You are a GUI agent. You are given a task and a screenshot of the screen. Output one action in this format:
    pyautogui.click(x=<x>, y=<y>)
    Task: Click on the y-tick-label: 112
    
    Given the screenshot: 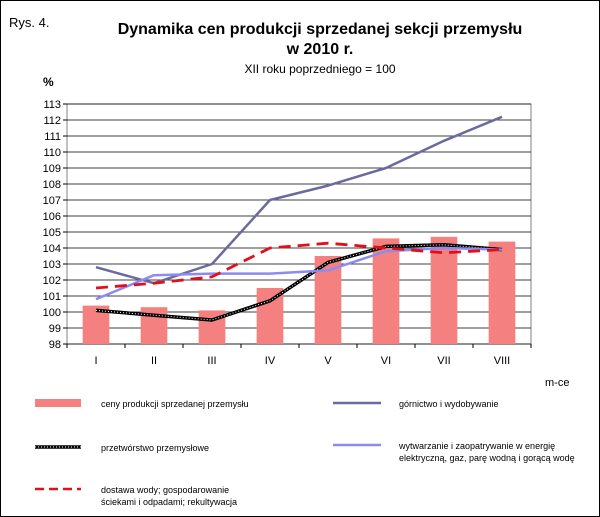 What is the action you would take?
    pyautogui.click(x=52, y=121)
    